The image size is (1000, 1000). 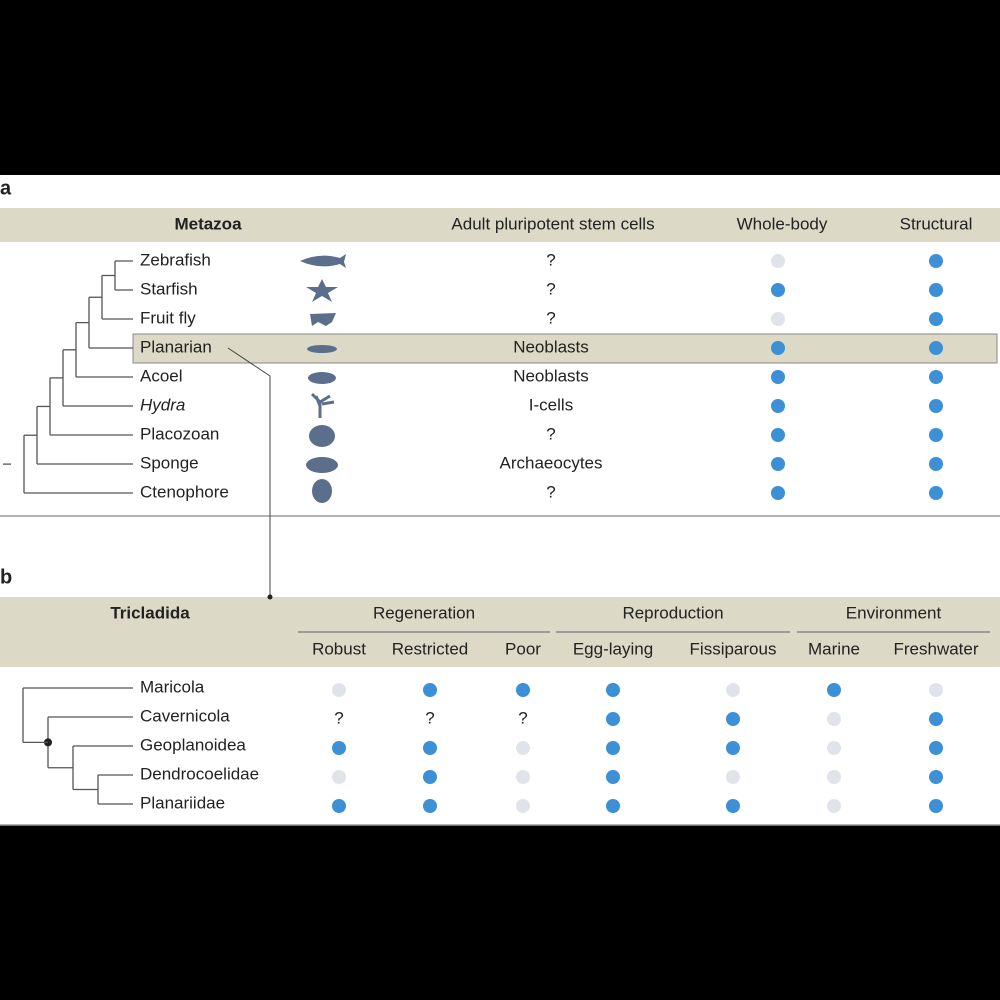 What do you see at coordinates (168, 317) in the screenshot?
I see `row-label: Fruit fly` at bounding box center [168, 317].